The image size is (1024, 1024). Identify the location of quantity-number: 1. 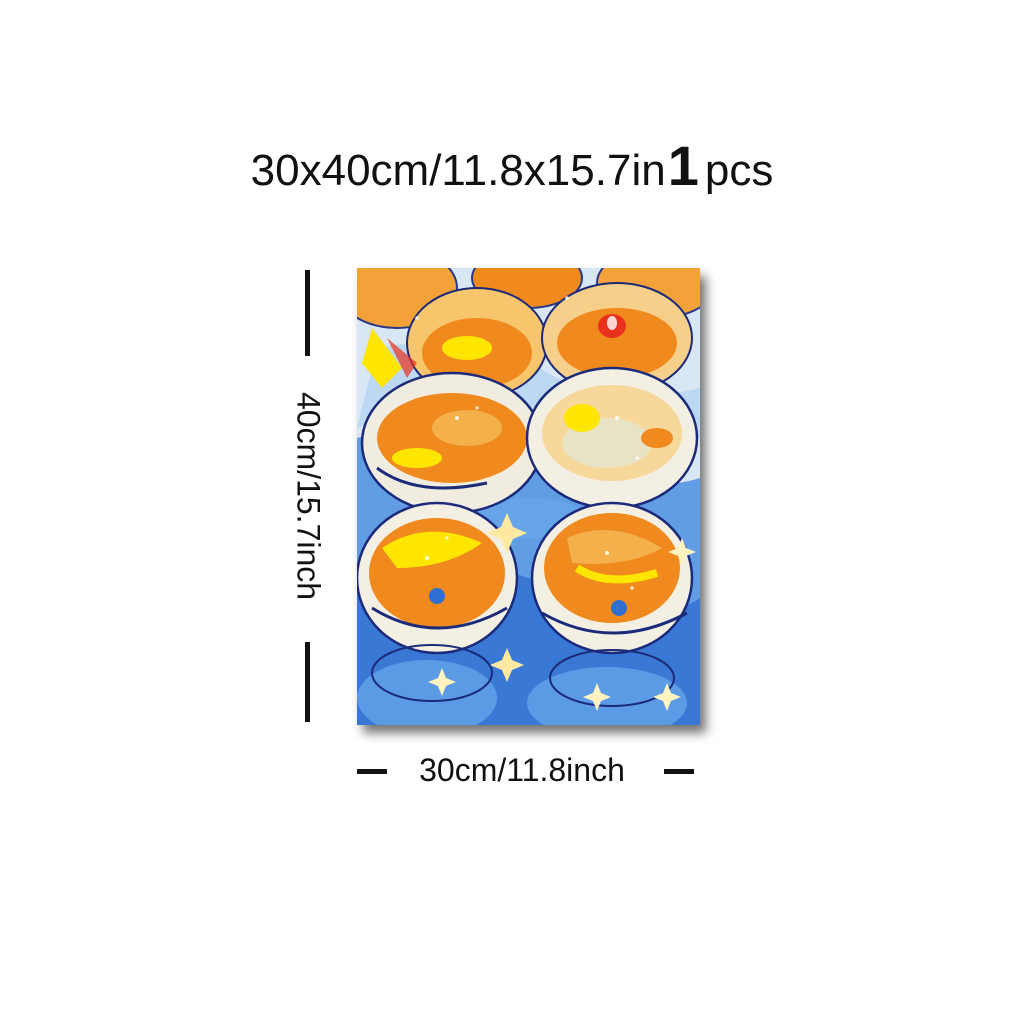
(683, 165).